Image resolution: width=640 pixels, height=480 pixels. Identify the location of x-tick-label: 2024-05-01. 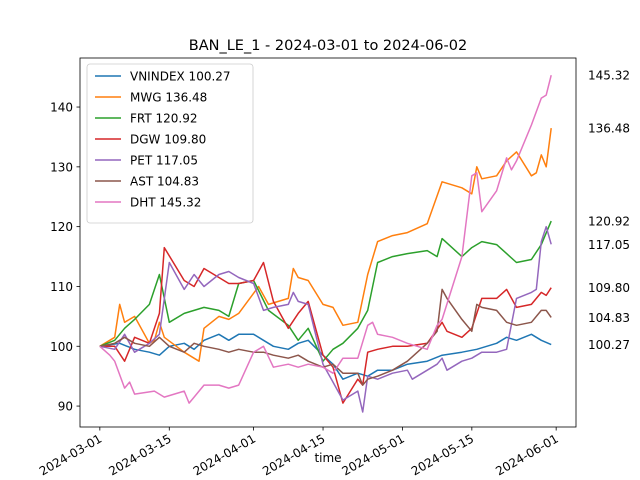
(372, 454).